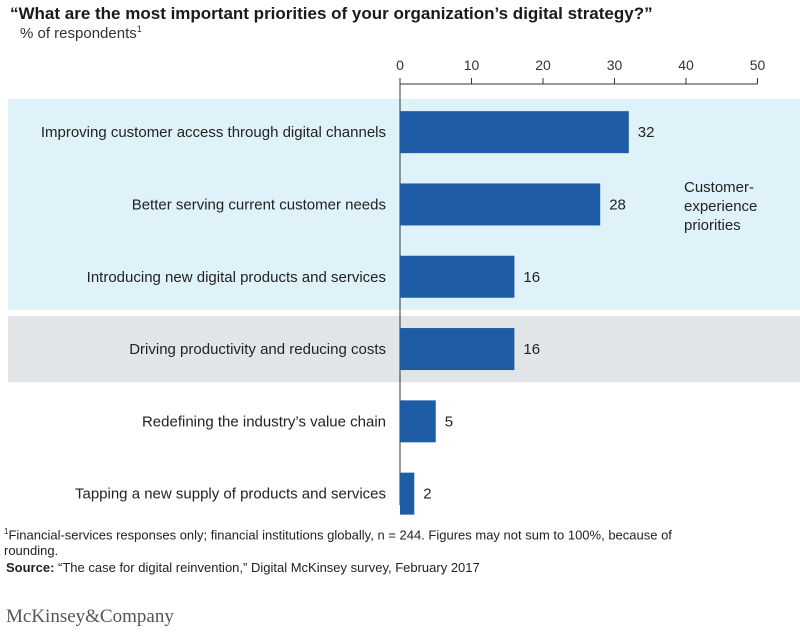 The width and height of the screenshot is (800, 633). What do you see at coordinates (78, 33) in the screenshot?
I see `subtitle-text: % of respondents` at bounding box center [78, 33].